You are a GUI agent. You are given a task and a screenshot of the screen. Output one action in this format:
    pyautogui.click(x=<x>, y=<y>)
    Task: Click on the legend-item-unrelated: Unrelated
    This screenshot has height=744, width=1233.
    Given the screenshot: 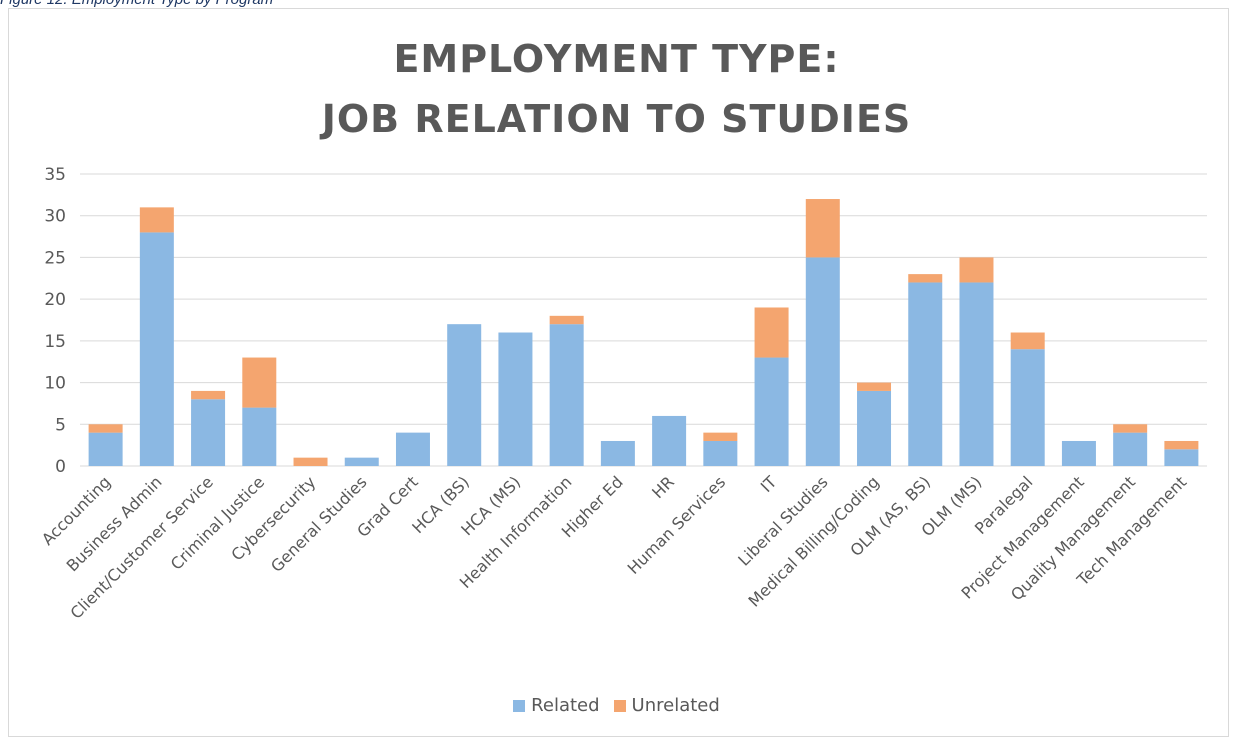 What is the action you would take?
    pyautogui.click(x=666, y=705)
    